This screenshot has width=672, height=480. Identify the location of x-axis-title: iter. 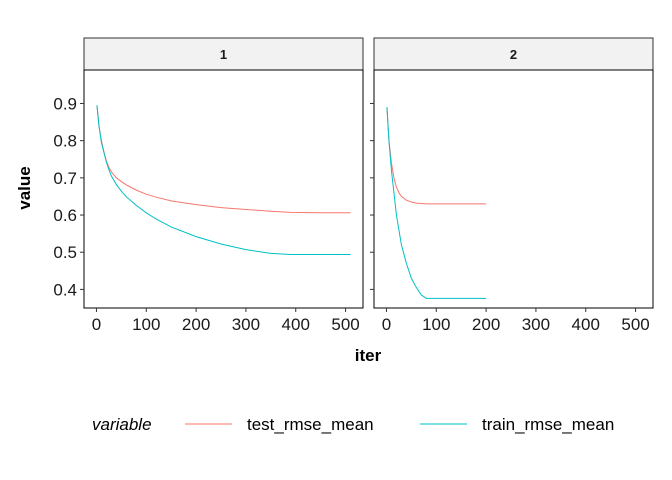
(368, 355).